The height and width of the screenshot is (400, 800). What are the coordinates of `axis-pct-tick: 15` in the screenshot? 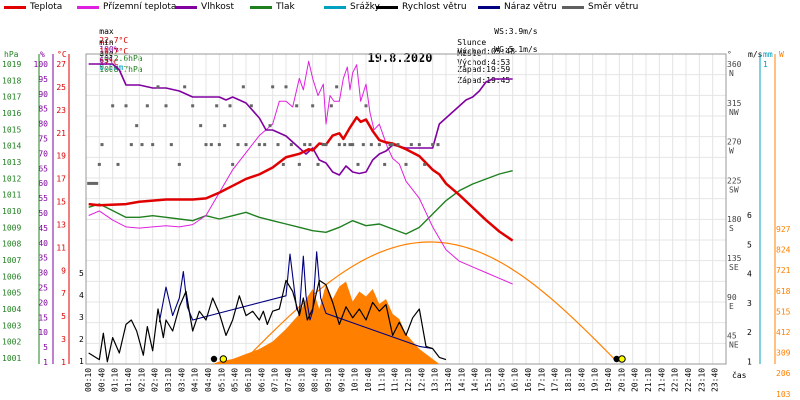 It's located at (43, 317).